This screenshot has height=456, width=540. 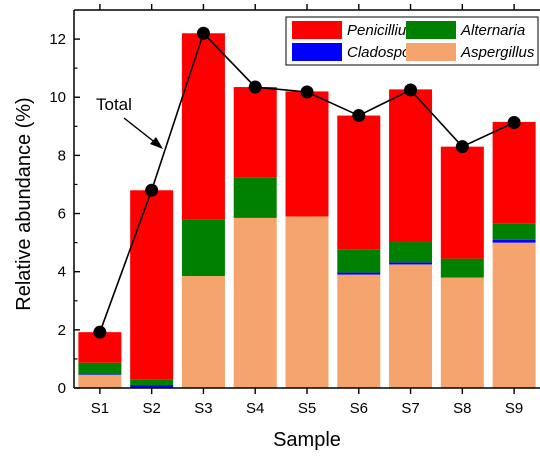 I want to click on total-annotation: Total, so click(x=129, y=122).